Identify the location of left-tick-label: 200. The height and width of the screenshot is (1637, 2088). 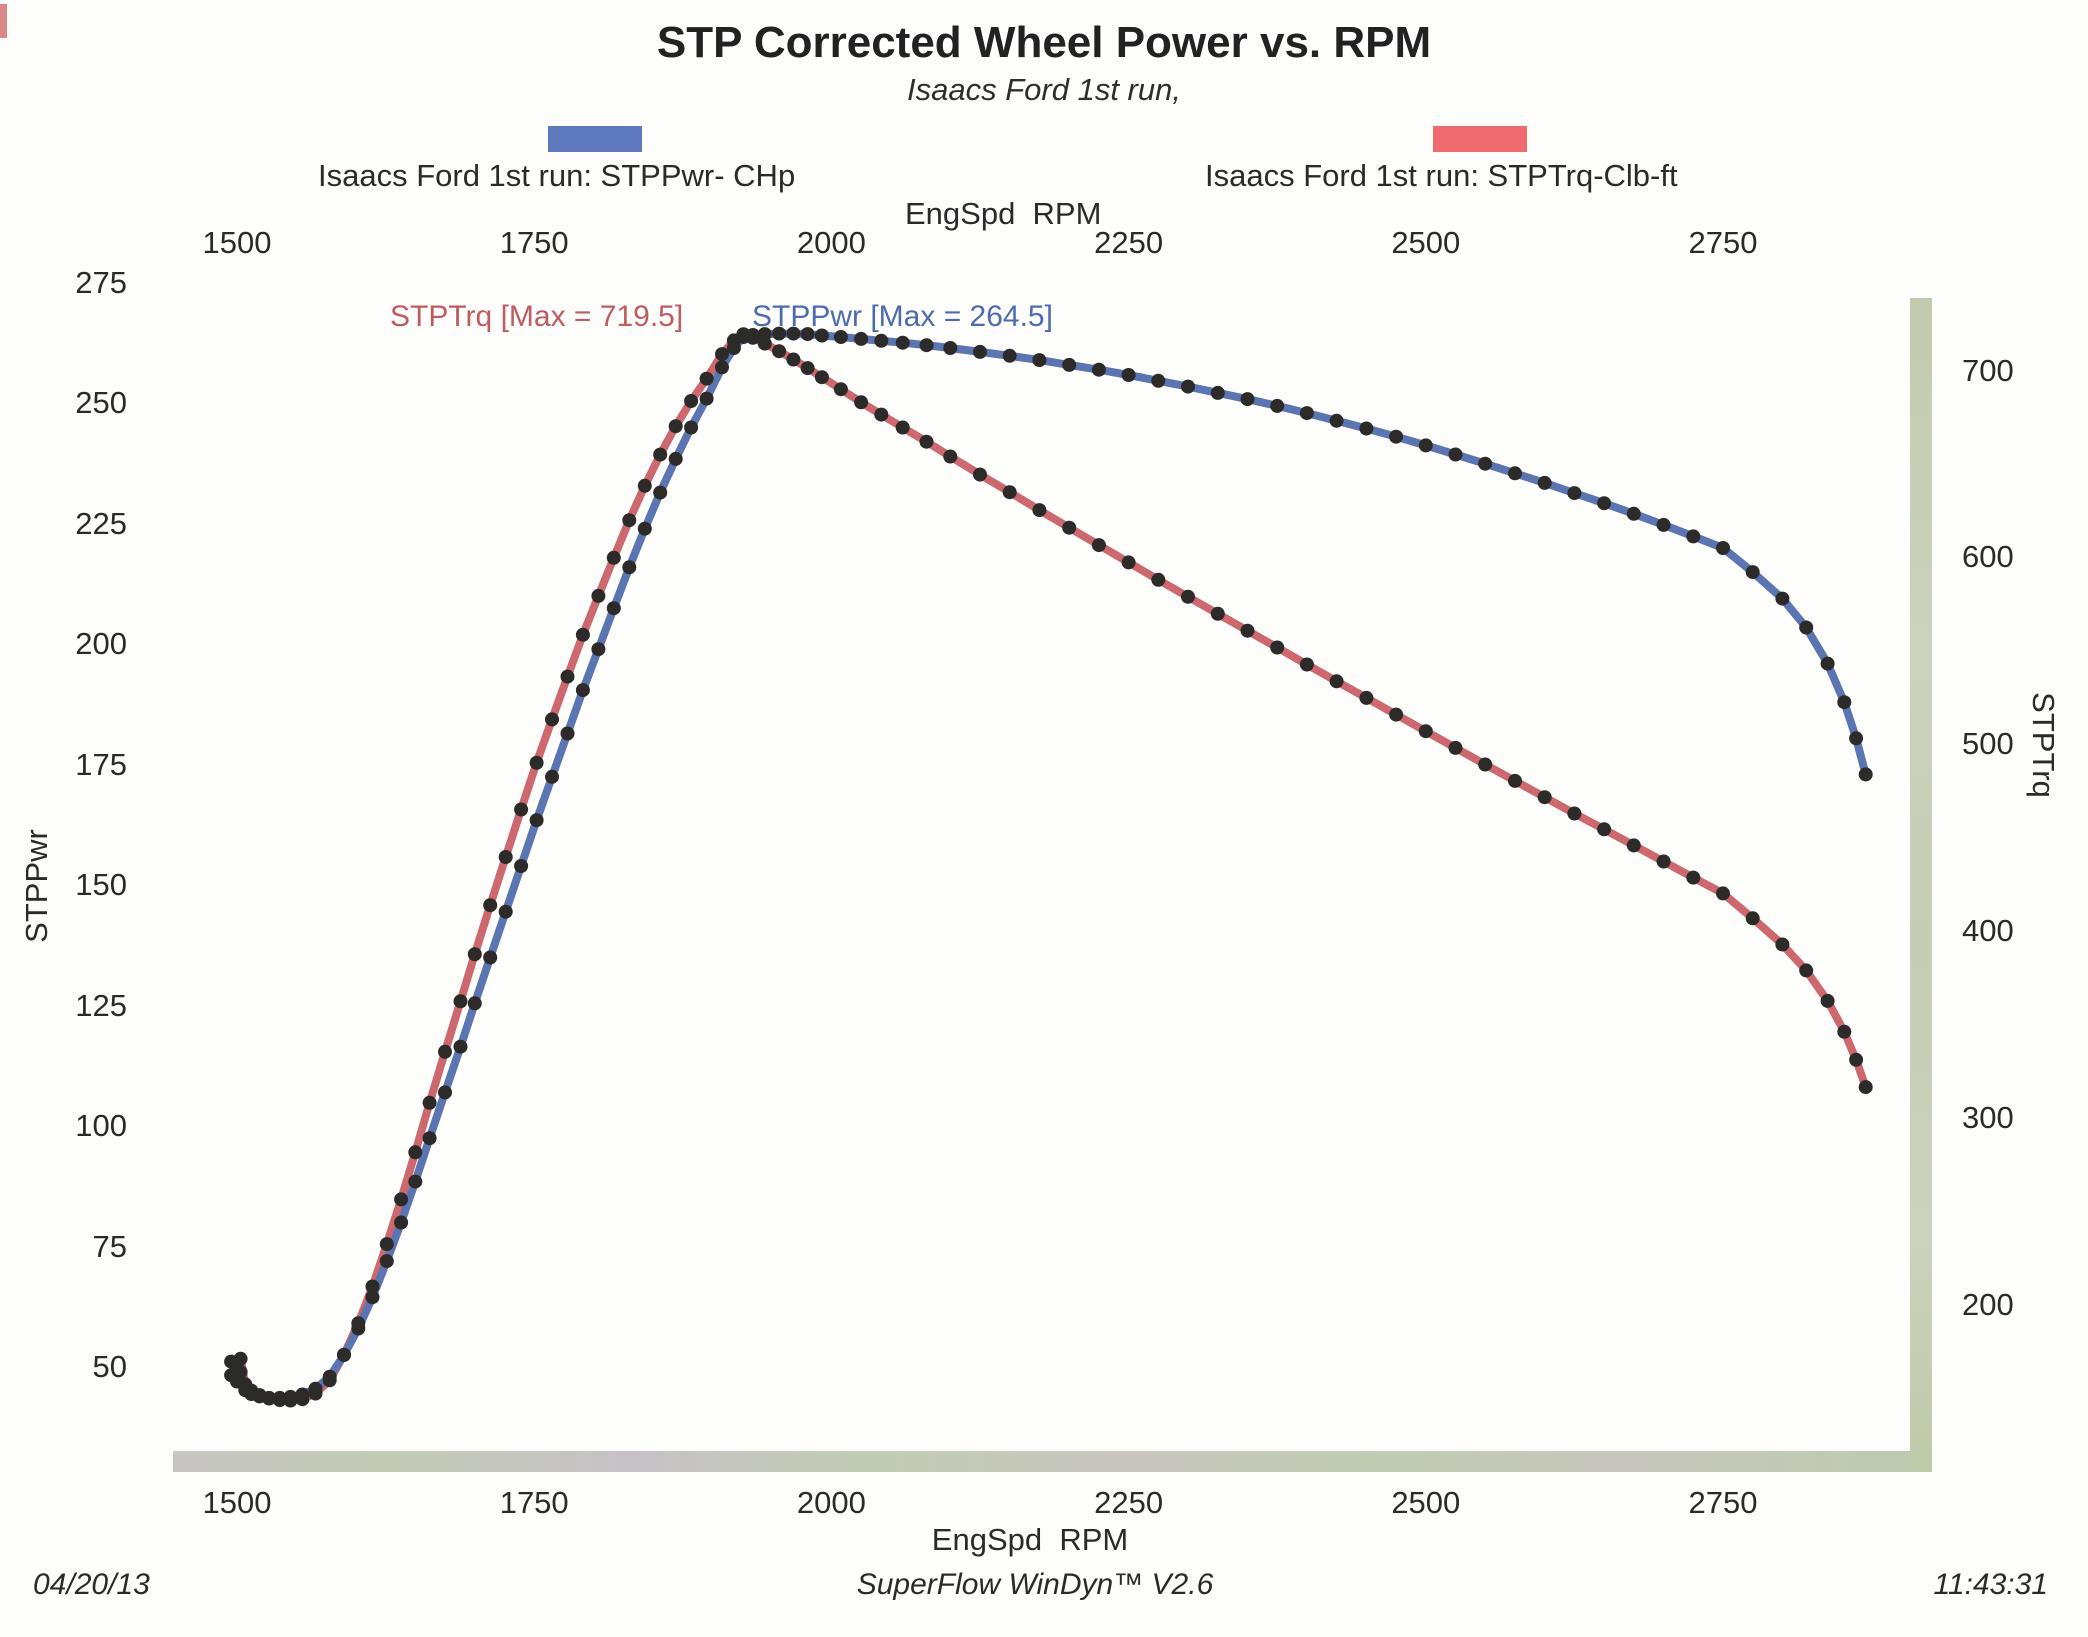
(101, 644).